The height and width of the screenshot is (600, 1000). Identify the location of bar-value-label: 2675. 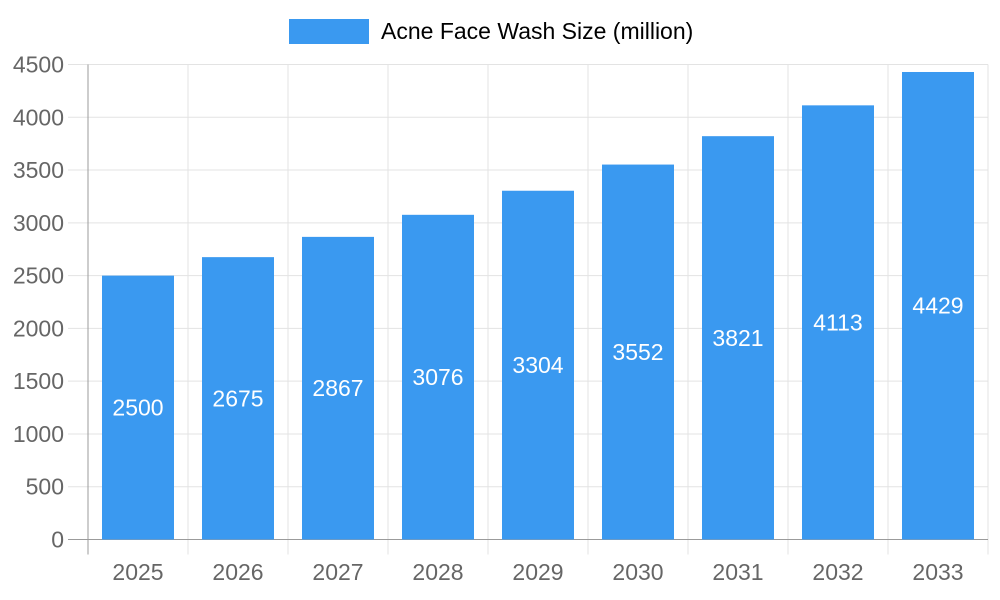
(237, 398).